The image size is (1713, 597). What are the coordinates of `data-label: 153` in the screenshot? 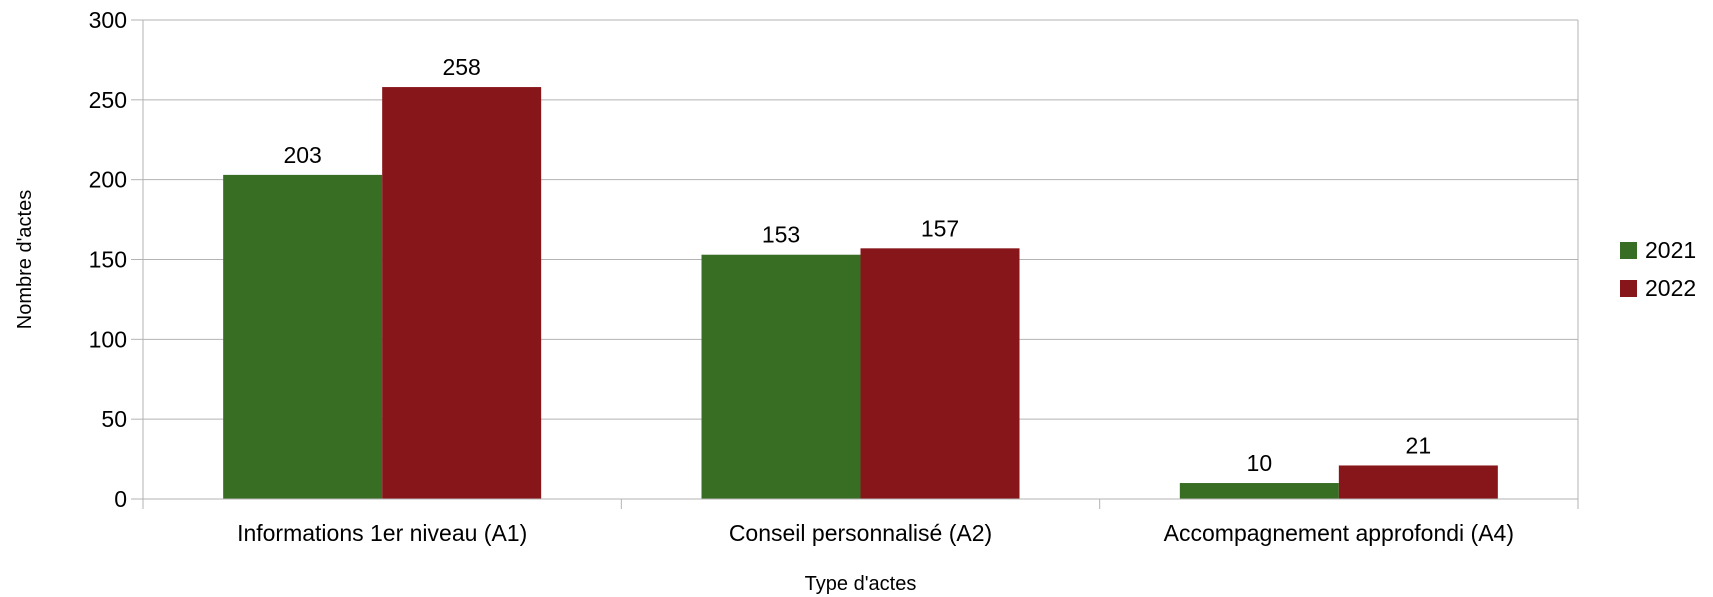 It's located at (781, 235).